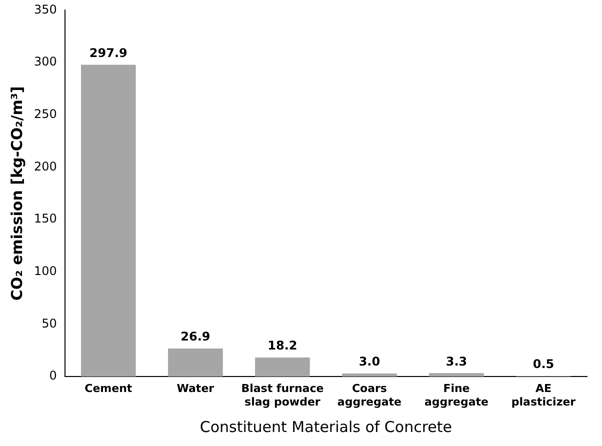 This screenshot has height=446, width=602. What do you see at coordinates (45, 219) in the screenshot?
I see `y-tick-label: 150` at bounding box center [45, 219].